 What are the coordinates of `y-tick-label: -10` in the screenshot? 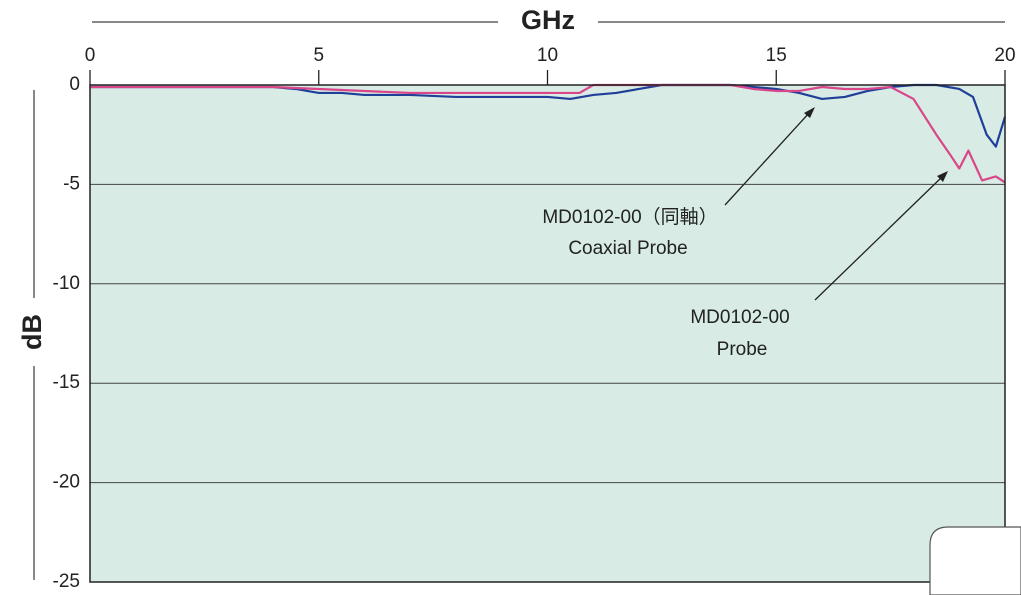 It's located at (66, 283).